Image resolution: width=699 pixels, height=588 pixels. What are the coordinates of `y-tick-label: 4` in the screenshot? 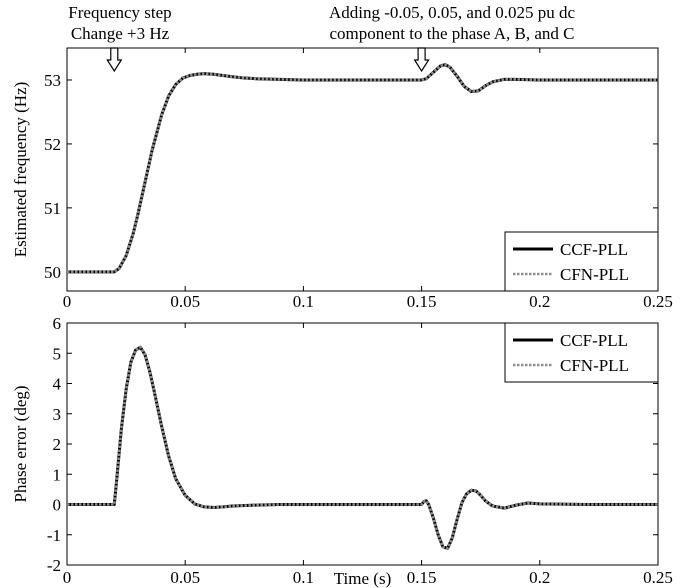 It's located at (57, 384).